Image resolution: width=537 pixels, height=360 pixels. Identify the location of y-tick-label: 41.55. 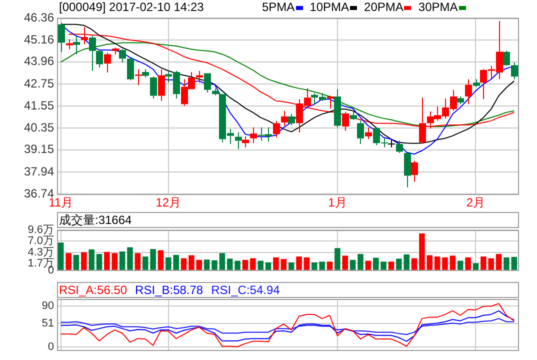
(39, 105).